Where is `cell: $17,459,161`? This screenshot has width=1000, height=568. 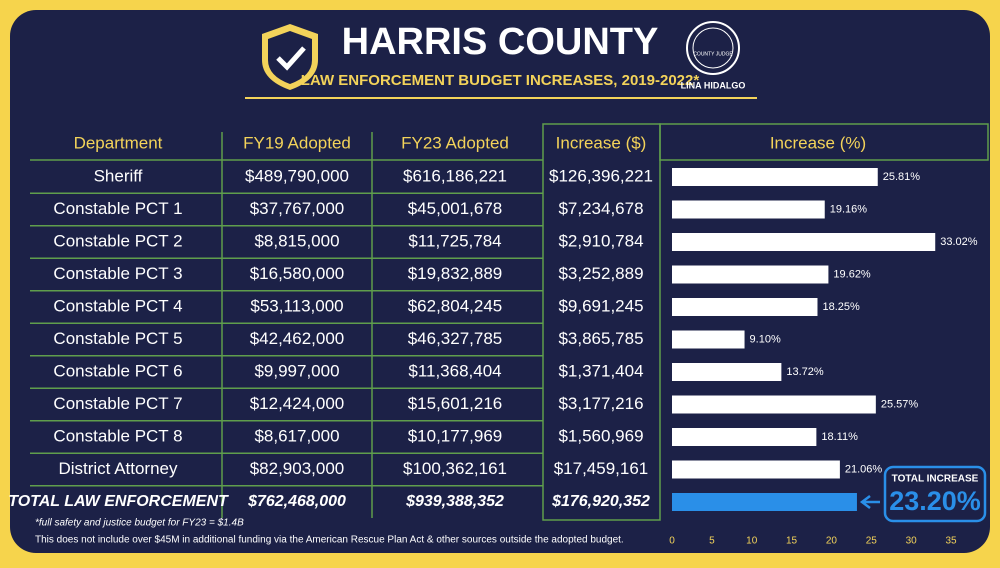
cell: $17,459,161 is located at coordinates (601, 468).